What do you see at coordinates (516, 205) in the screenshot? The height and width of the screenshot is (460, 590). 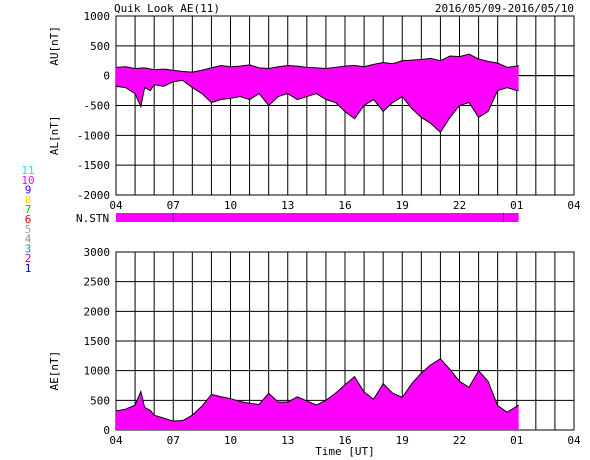 I see `au-al-xtick-label: 01` at bounding box center [516, 205].